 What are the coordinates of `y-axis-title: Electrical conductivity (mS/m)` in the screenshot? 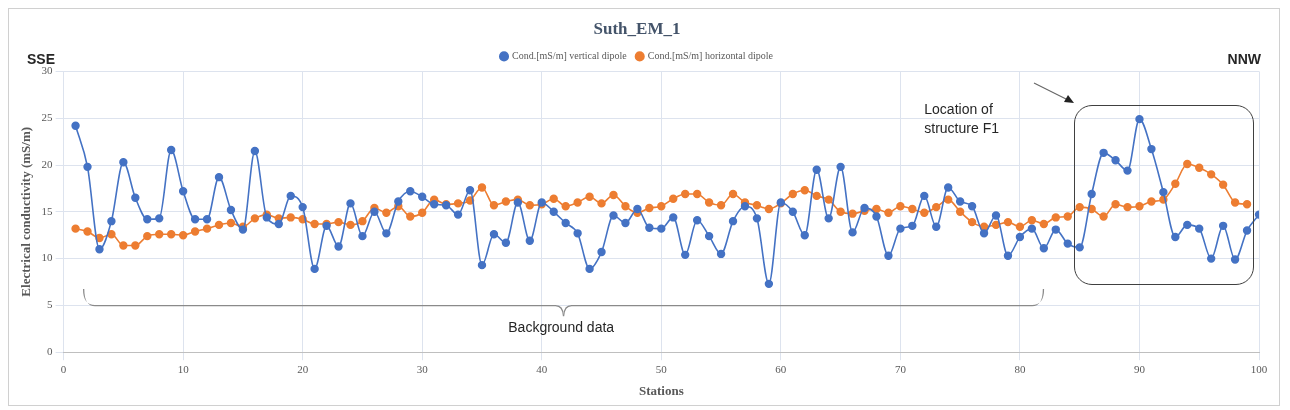 It's located at (26, 211).